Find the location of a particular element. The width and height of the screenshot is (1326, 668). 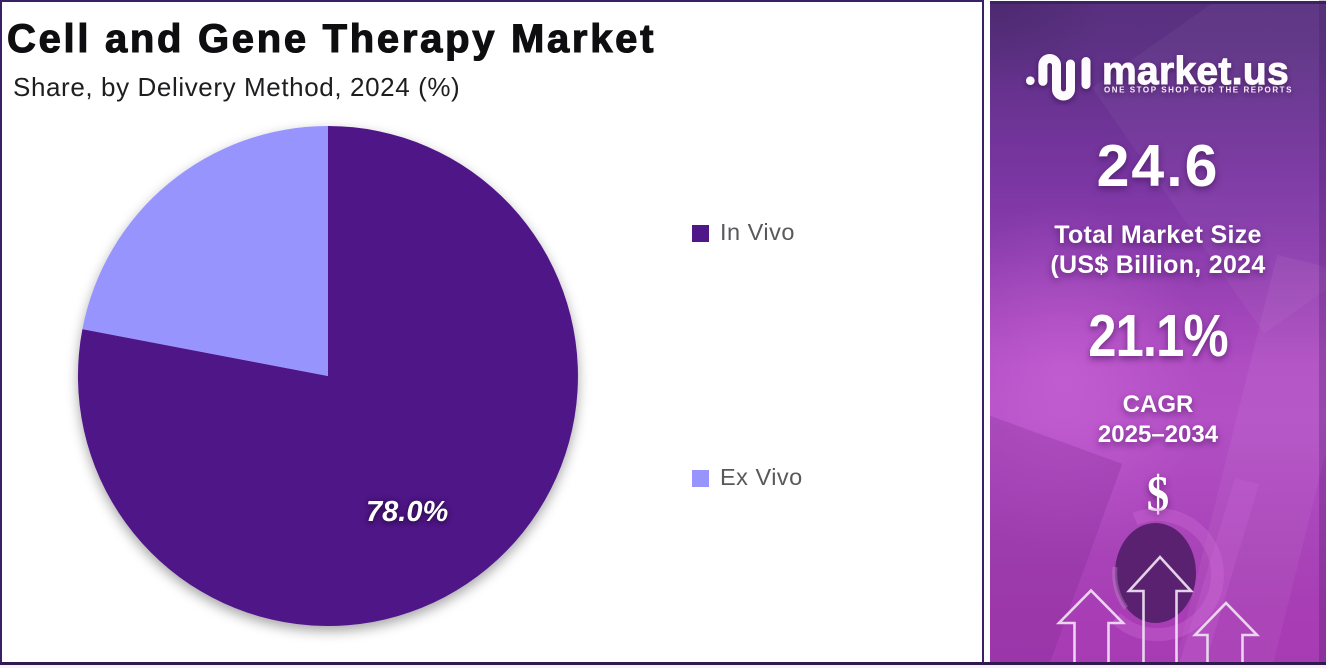

svg-text: ONE STOP SHOP FOR THE REPORTS is located at coordinates (1198, 90).